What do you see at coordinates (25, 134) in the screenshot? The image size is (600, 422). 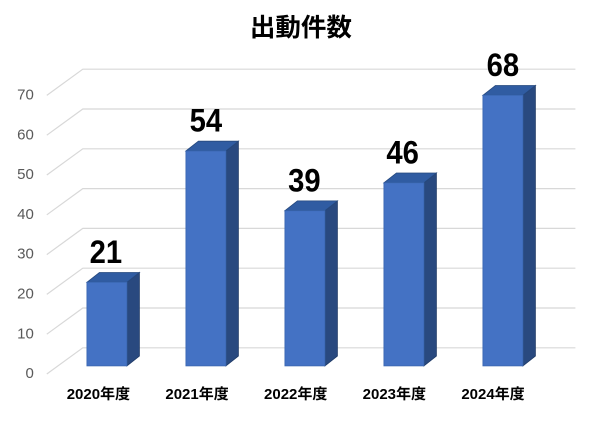 I see `svg-text: 60` at bounding box center [25, 134].